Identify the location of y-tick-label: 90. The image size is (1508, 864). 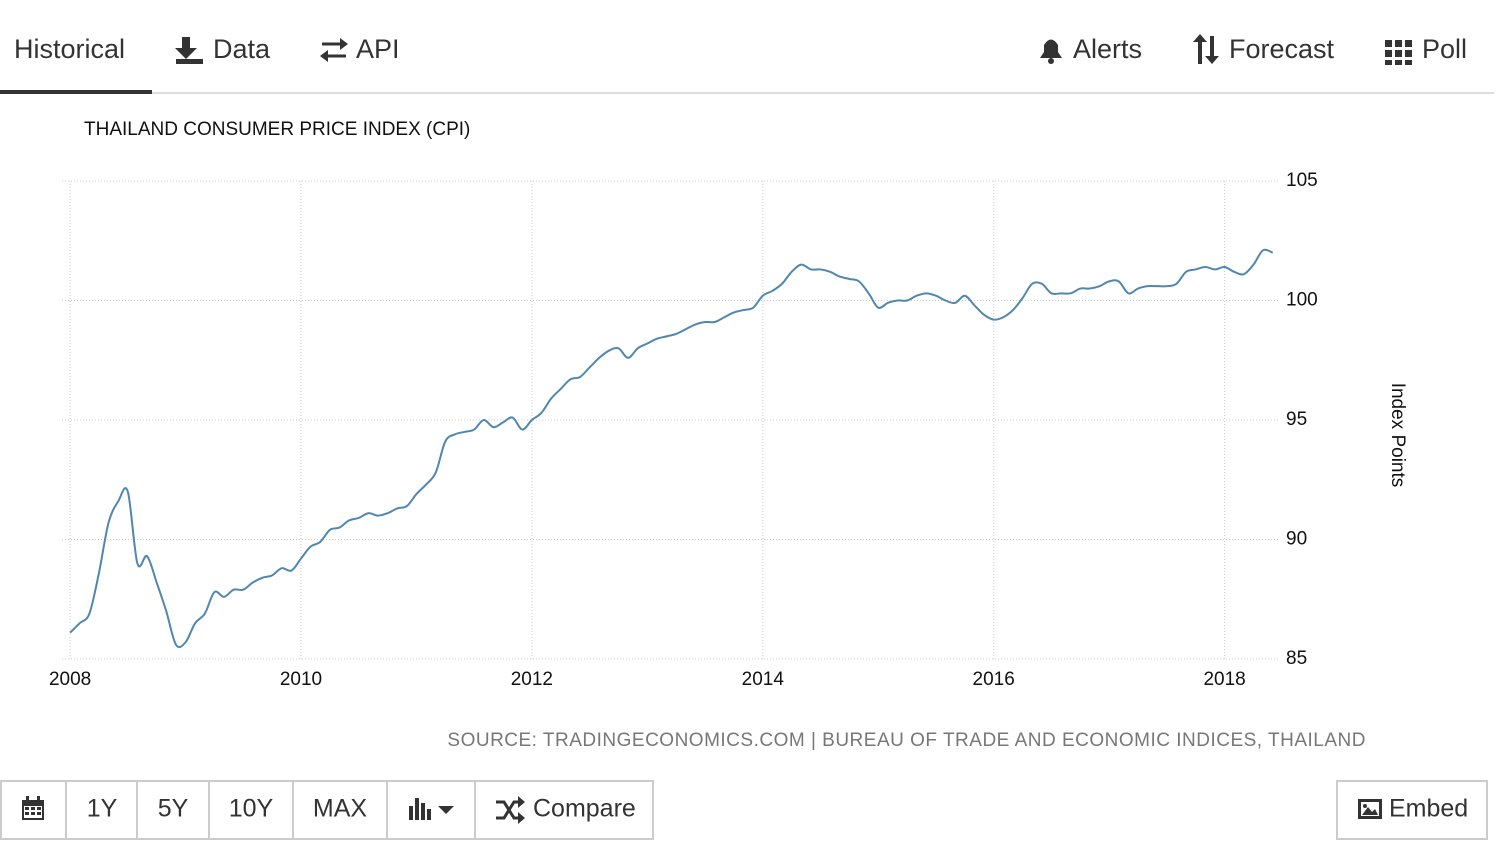
(1296, 539).